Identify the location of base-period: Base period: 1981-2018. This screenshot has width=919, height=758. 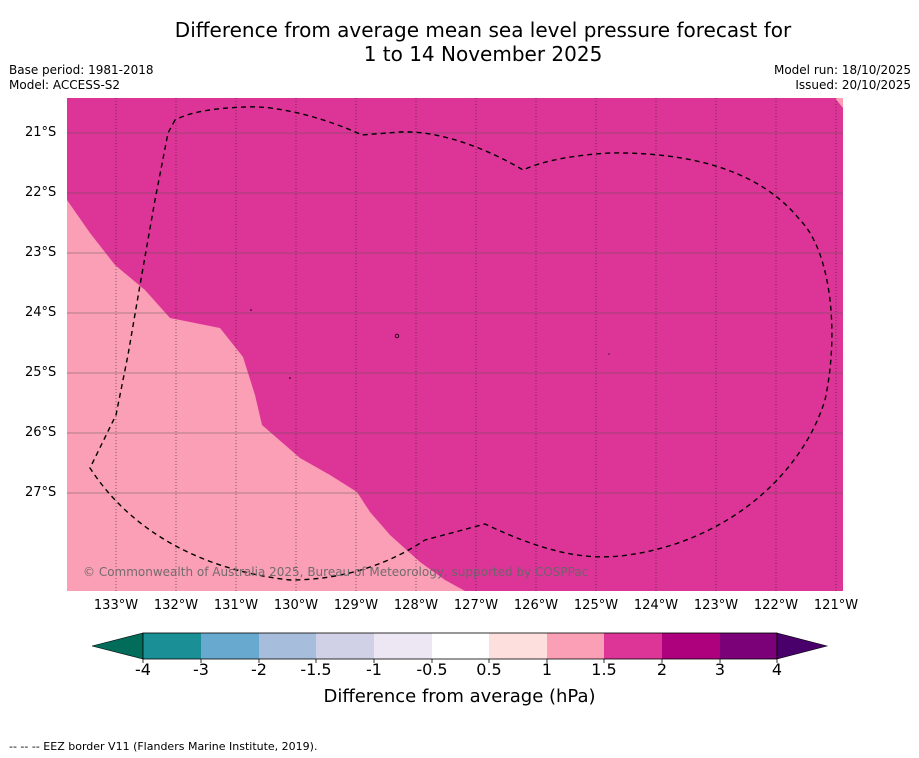
(81, 70).